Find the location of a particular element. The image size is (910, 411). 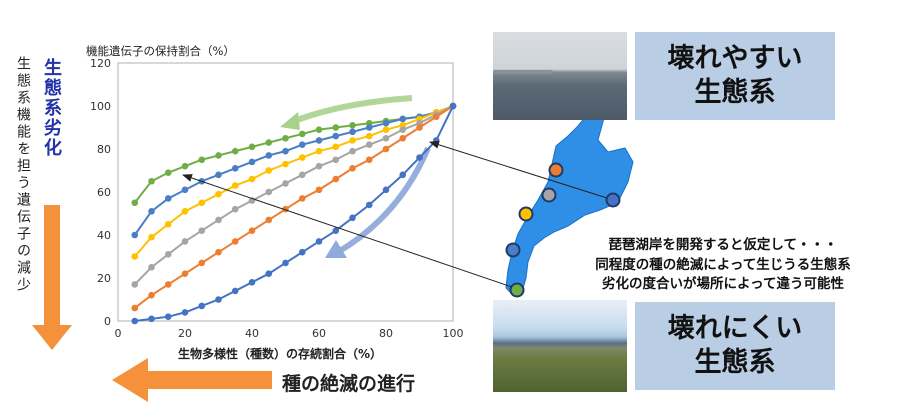

lake-biwa-shape is located at coordinates (569, 203).